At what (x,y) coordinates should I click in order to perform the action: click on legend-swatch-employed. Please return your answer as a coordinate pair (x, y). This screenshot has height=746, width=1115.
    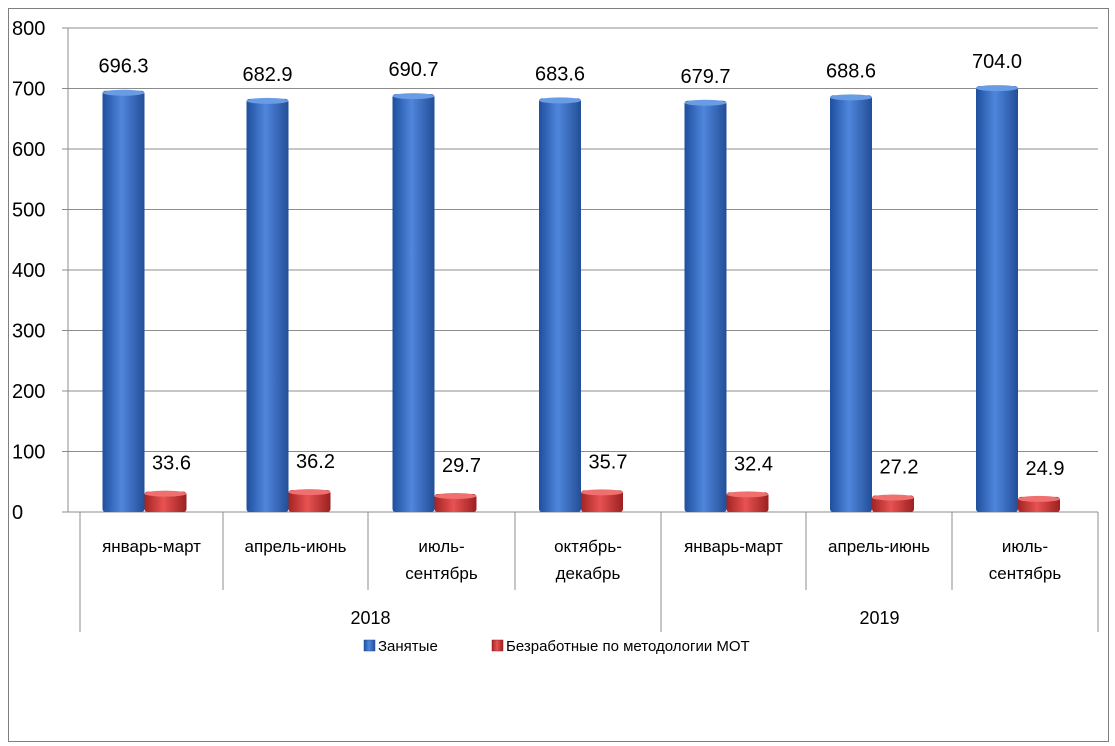
    Looking at the image, I should click on (369, 645).